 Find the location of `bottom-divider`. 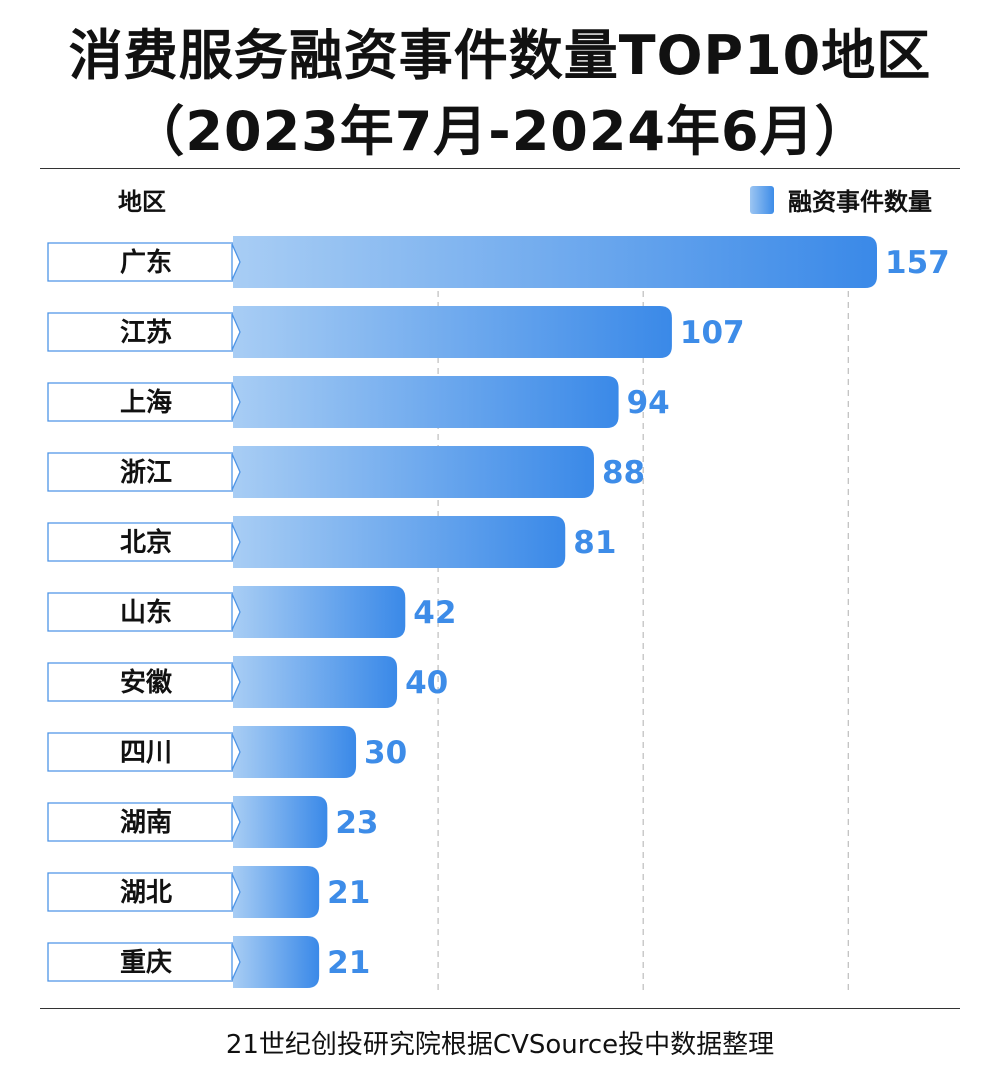

bottom-divider is located at coordinates (500, 1008).